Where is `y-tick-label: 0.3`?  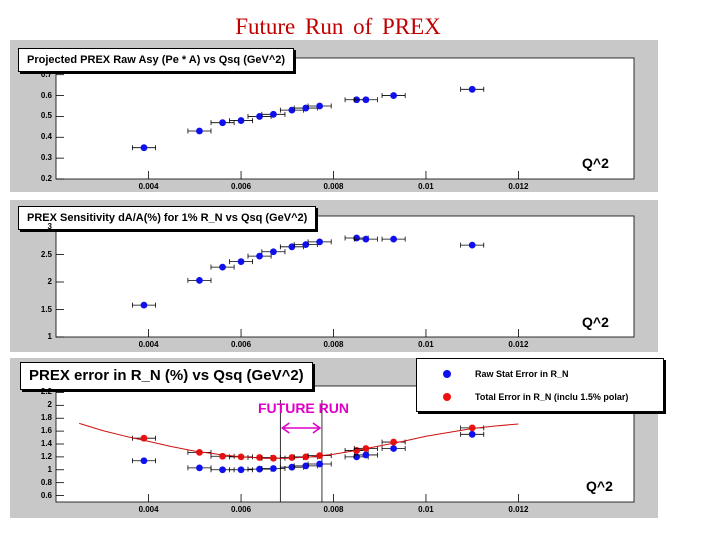
y-tick-label: 0.3 is located at coordinates (46, 158).